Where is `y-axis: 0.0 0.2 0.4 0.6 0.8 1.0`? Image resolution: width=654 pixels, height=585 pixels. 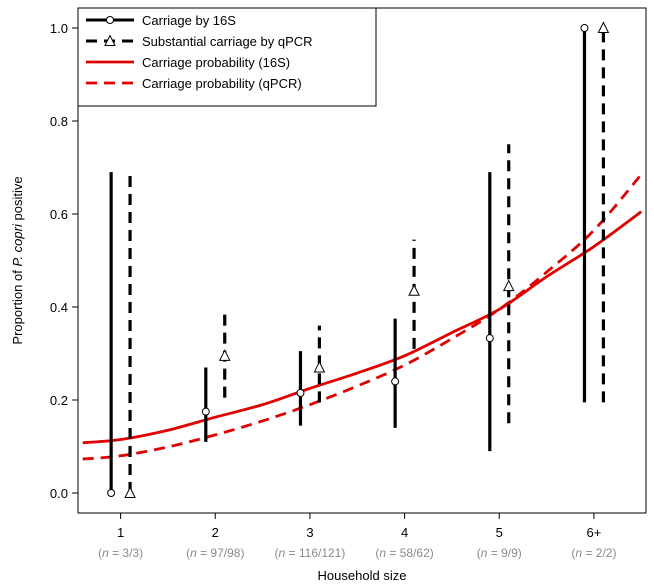 y-axis: 0.0 0.2 0.4 0.6 0.8 1.0 is located at coordinates (64, 261).